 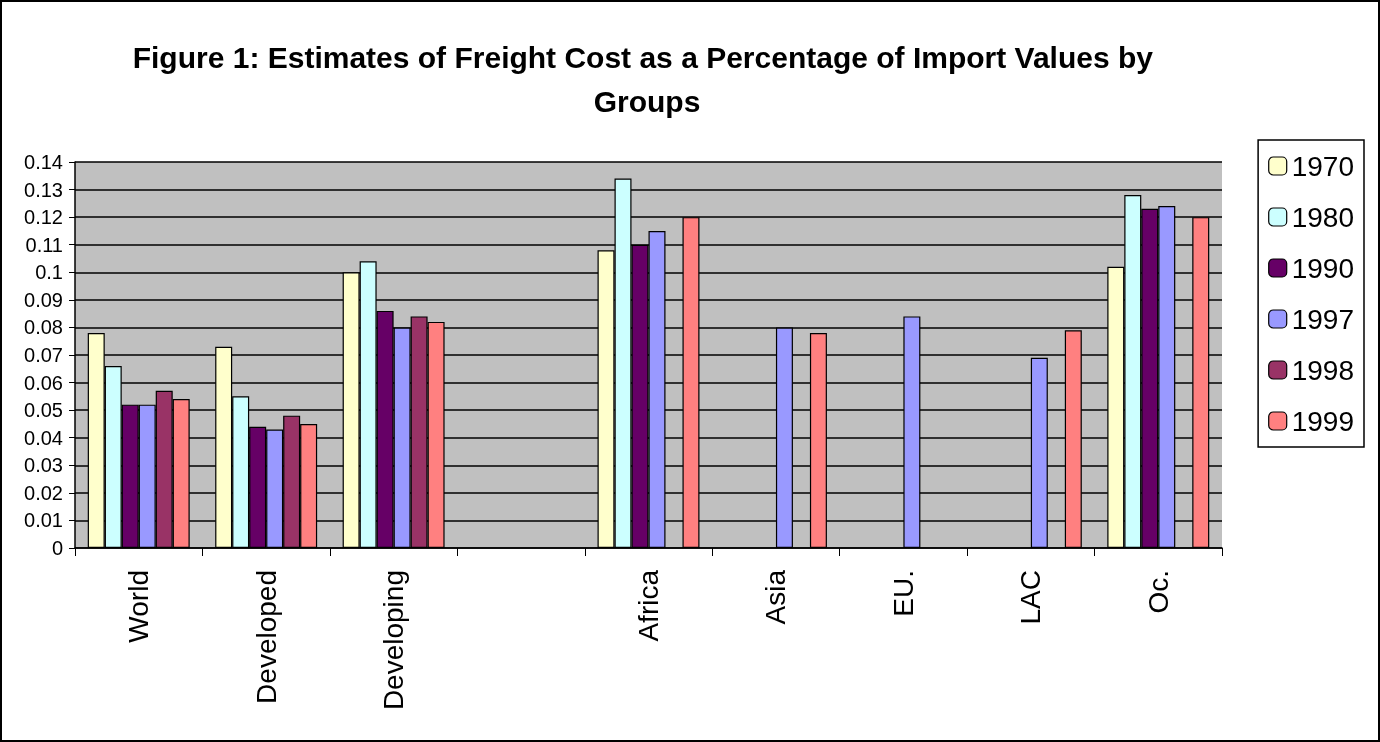 What do you see at coordinates (43, 355) in the screenshot?
I see `y-tick-label: 0.07` at bounding box center [43, 355].